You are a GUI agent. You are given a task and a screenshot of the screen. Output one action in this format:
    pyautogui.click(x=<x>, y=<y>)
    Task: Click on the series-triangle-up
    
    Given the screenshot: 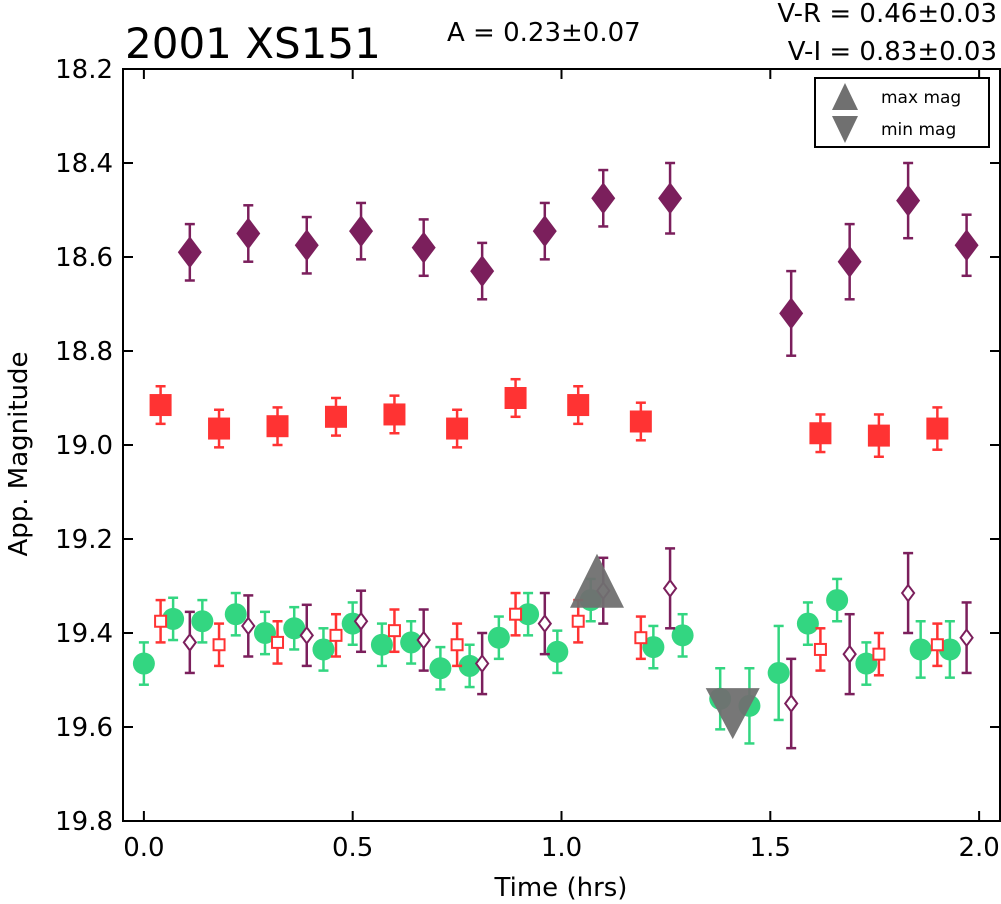 What is the action you would take?
    pyautogui.click(x=596, y=580)
    